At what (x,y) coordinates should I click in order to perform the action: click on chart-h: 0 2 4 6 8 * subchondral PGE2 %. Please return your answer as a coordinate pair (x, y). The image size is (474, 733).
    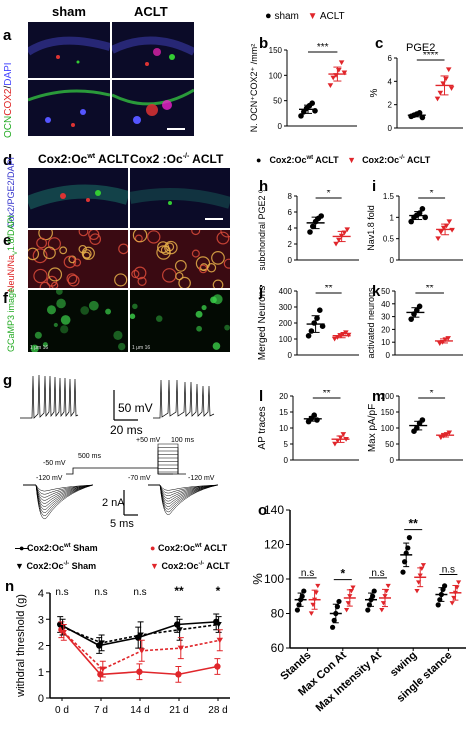
    Looking at the image, I should click on (308, 230).